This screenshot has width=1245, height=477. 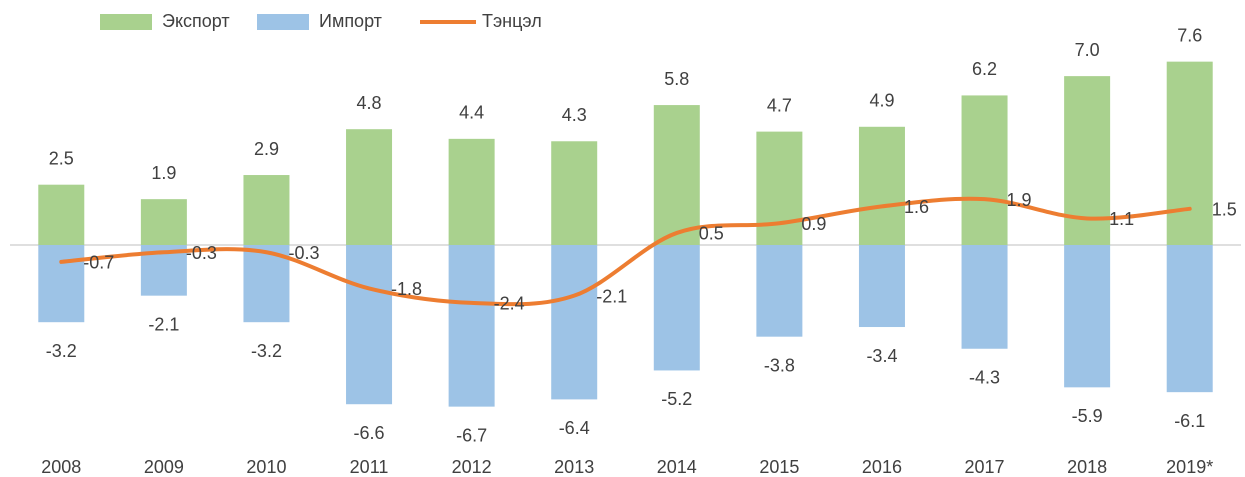 I want to click on x-tick-label: 2012, so click(x=472, y=467).